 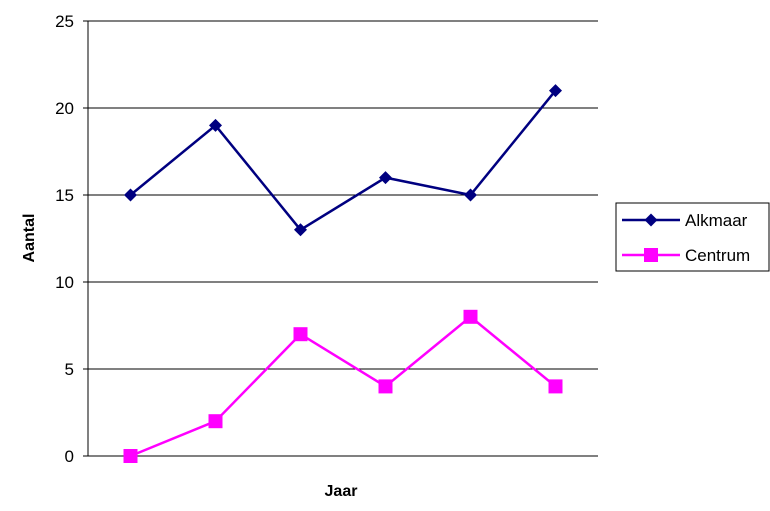 I want to click on y-tick-label: 15, so click(x=64, y=195).